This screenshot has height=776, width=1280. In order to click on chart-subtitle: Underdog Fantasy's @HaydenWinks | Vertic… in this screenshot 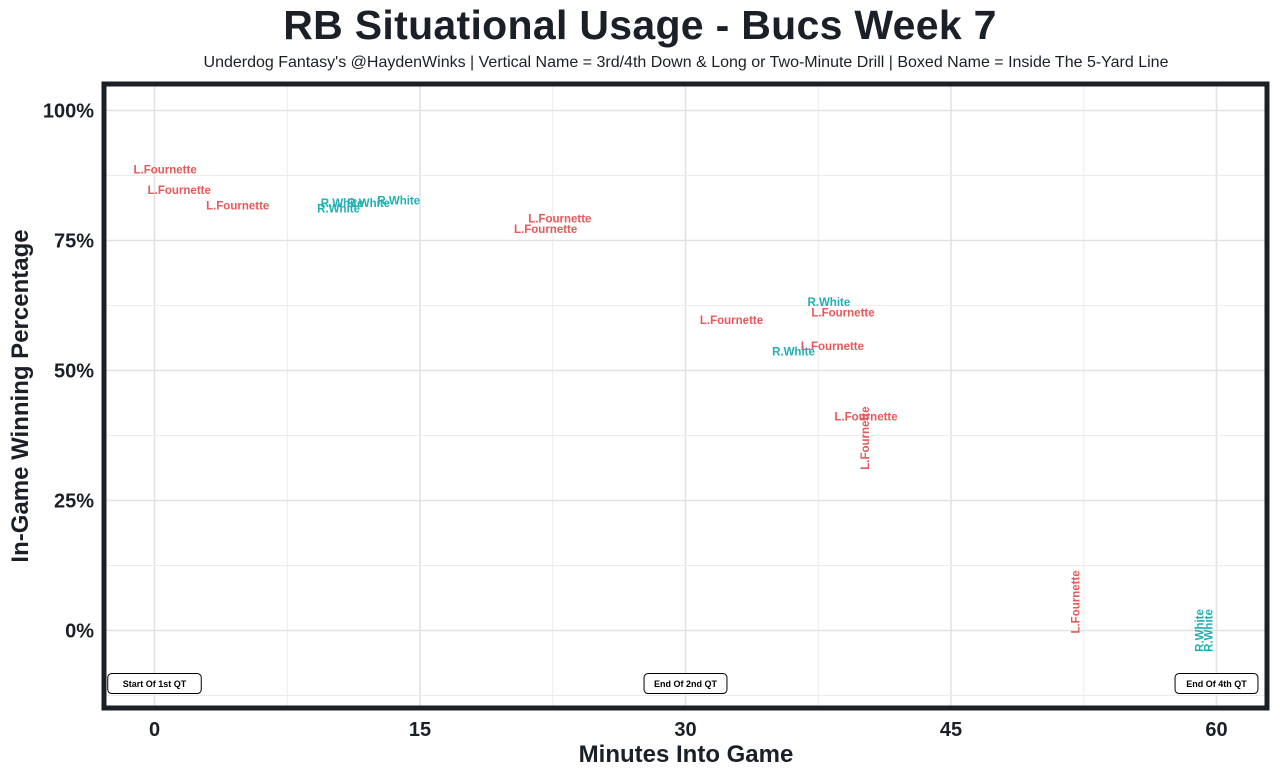, I will do `click(686, 62)`.